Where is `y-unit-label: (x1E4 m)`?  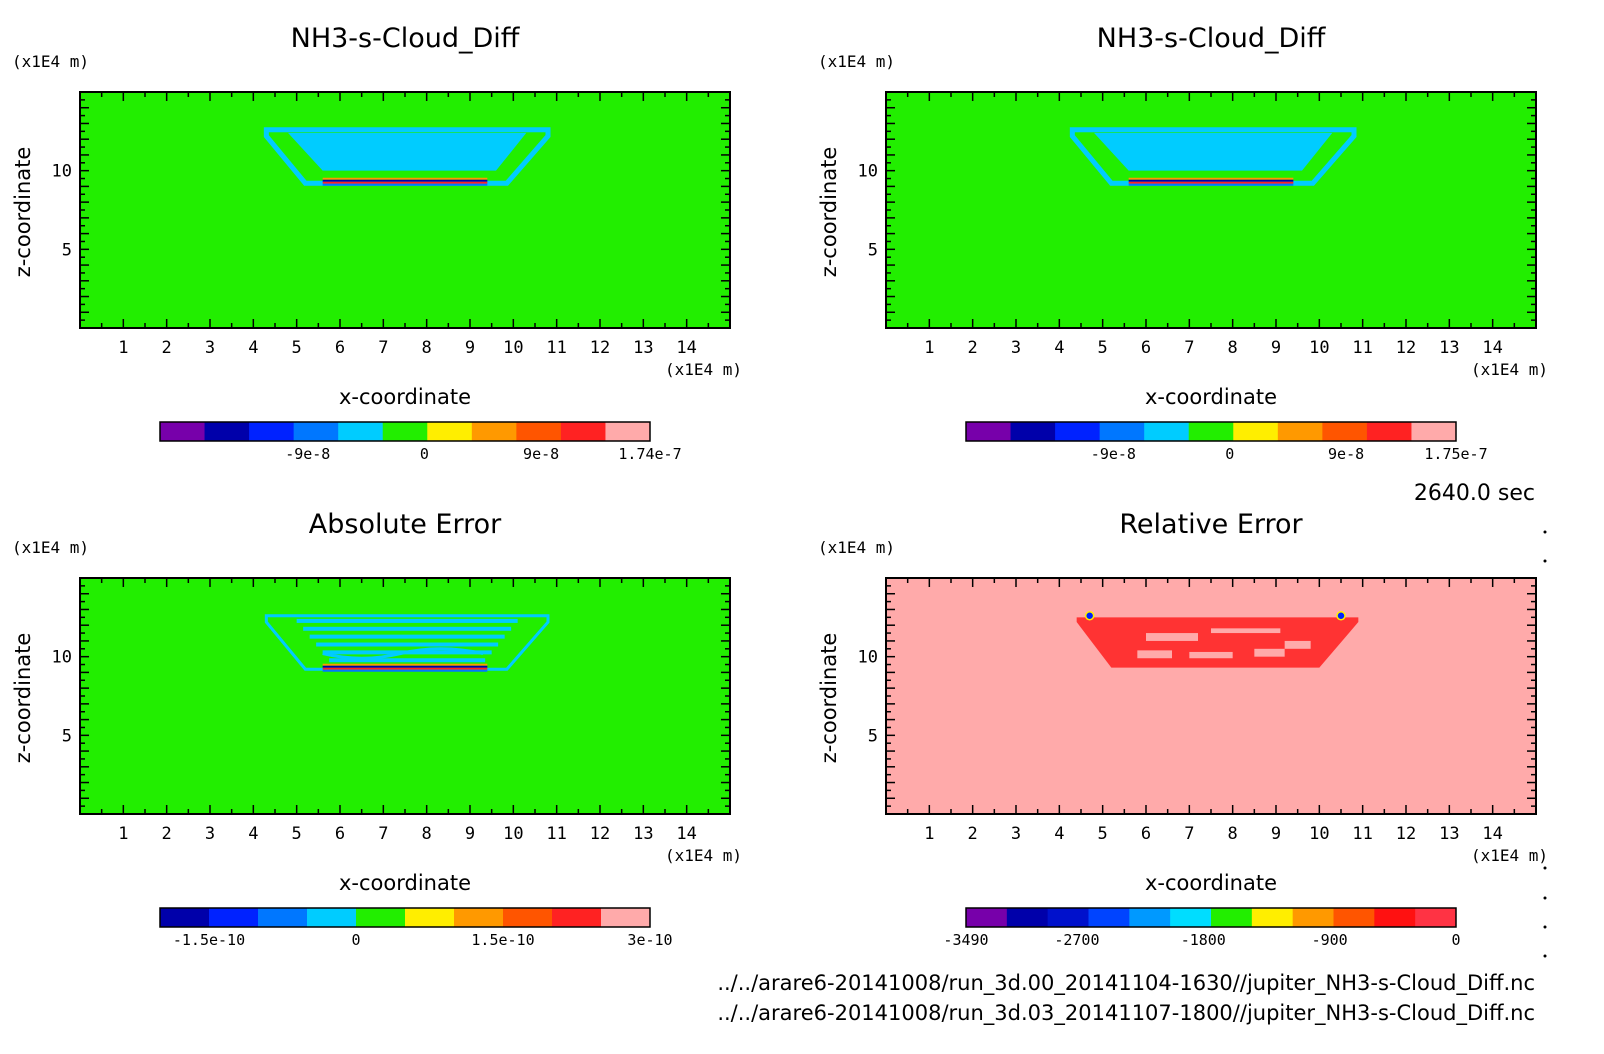 y-unit-label: (x1E4 m) is located at coordinates (856, 61).